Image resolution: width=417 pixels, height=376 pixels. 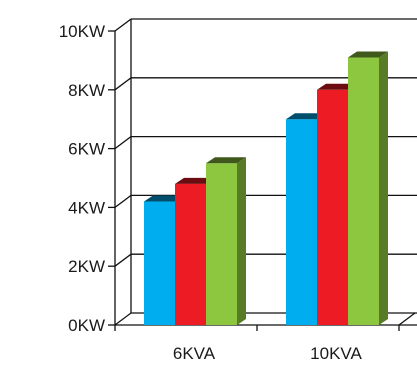 What do you see at coordinates (194, 353) in the screenshot?
I see `x-tick-label: 6KVA` at bounding box center [194, 353].